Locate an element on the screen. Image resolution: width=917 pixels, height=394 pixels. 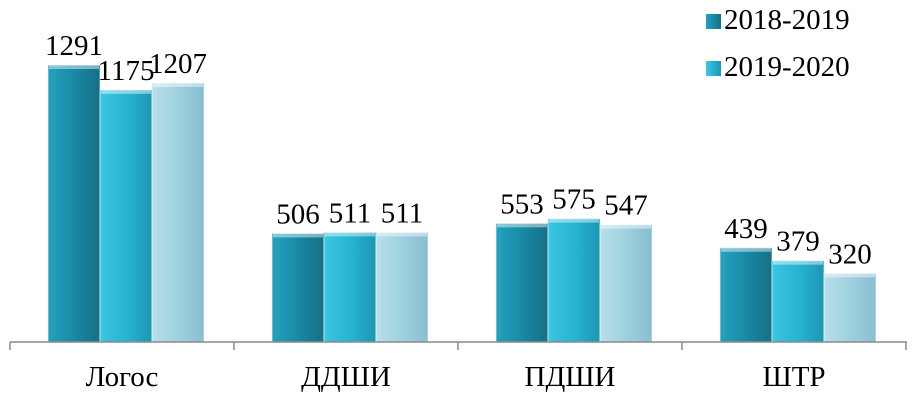
x-axis: Логос ДДШИ ПДШИ ШТР is located at coordinates (458, 367).